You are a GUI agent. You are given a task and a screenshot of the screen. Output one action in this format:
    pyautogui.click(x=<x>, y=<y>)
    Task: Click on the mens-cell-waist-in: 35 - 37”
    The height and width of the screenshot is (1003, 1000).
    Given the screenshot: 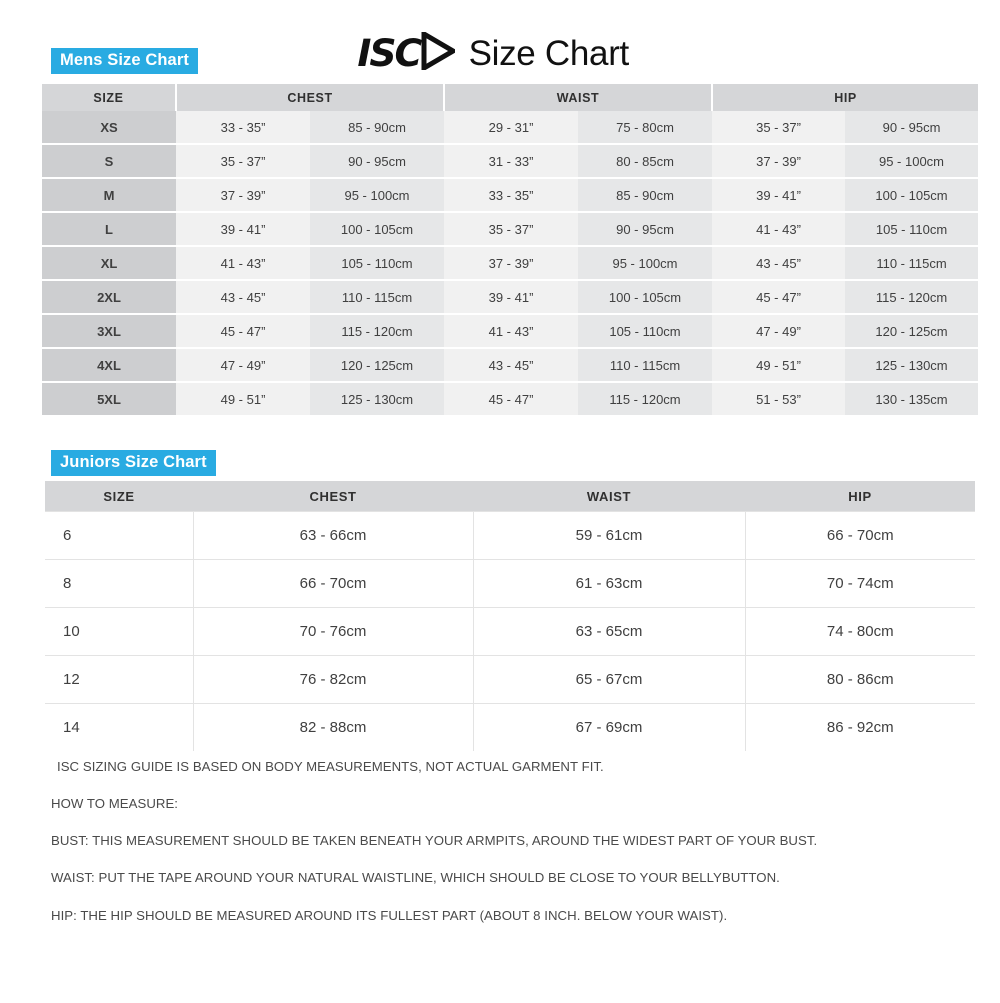 What is the action you would take?
    pyautogui.click(x=511, y=229)
    